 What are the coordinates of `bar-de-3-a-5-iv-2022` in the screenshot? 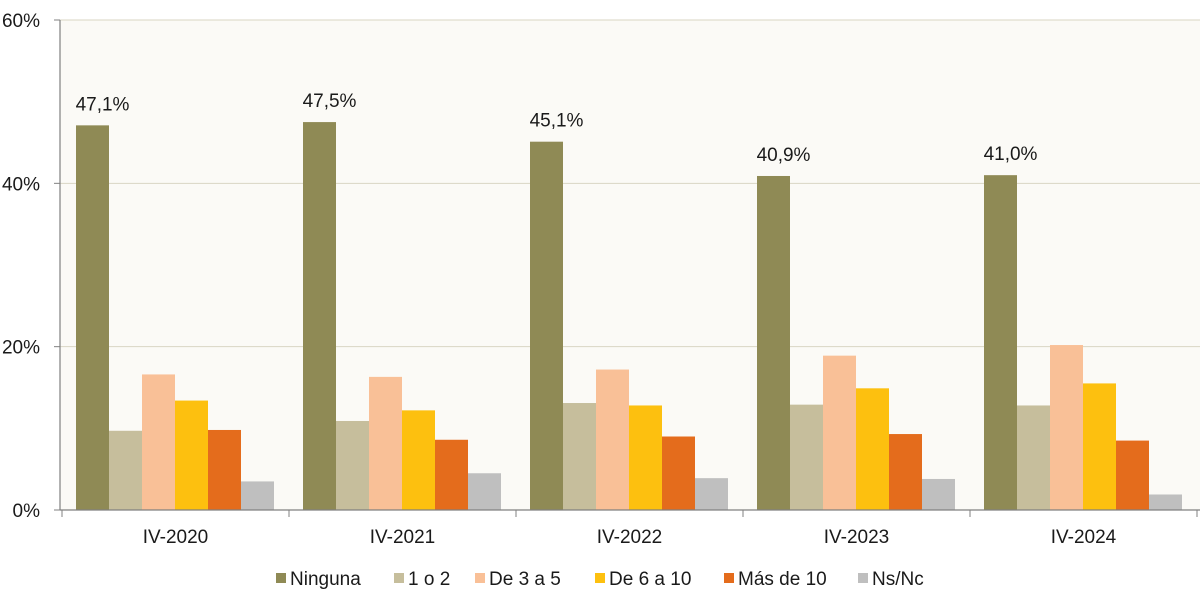 It's located at (612, 439).